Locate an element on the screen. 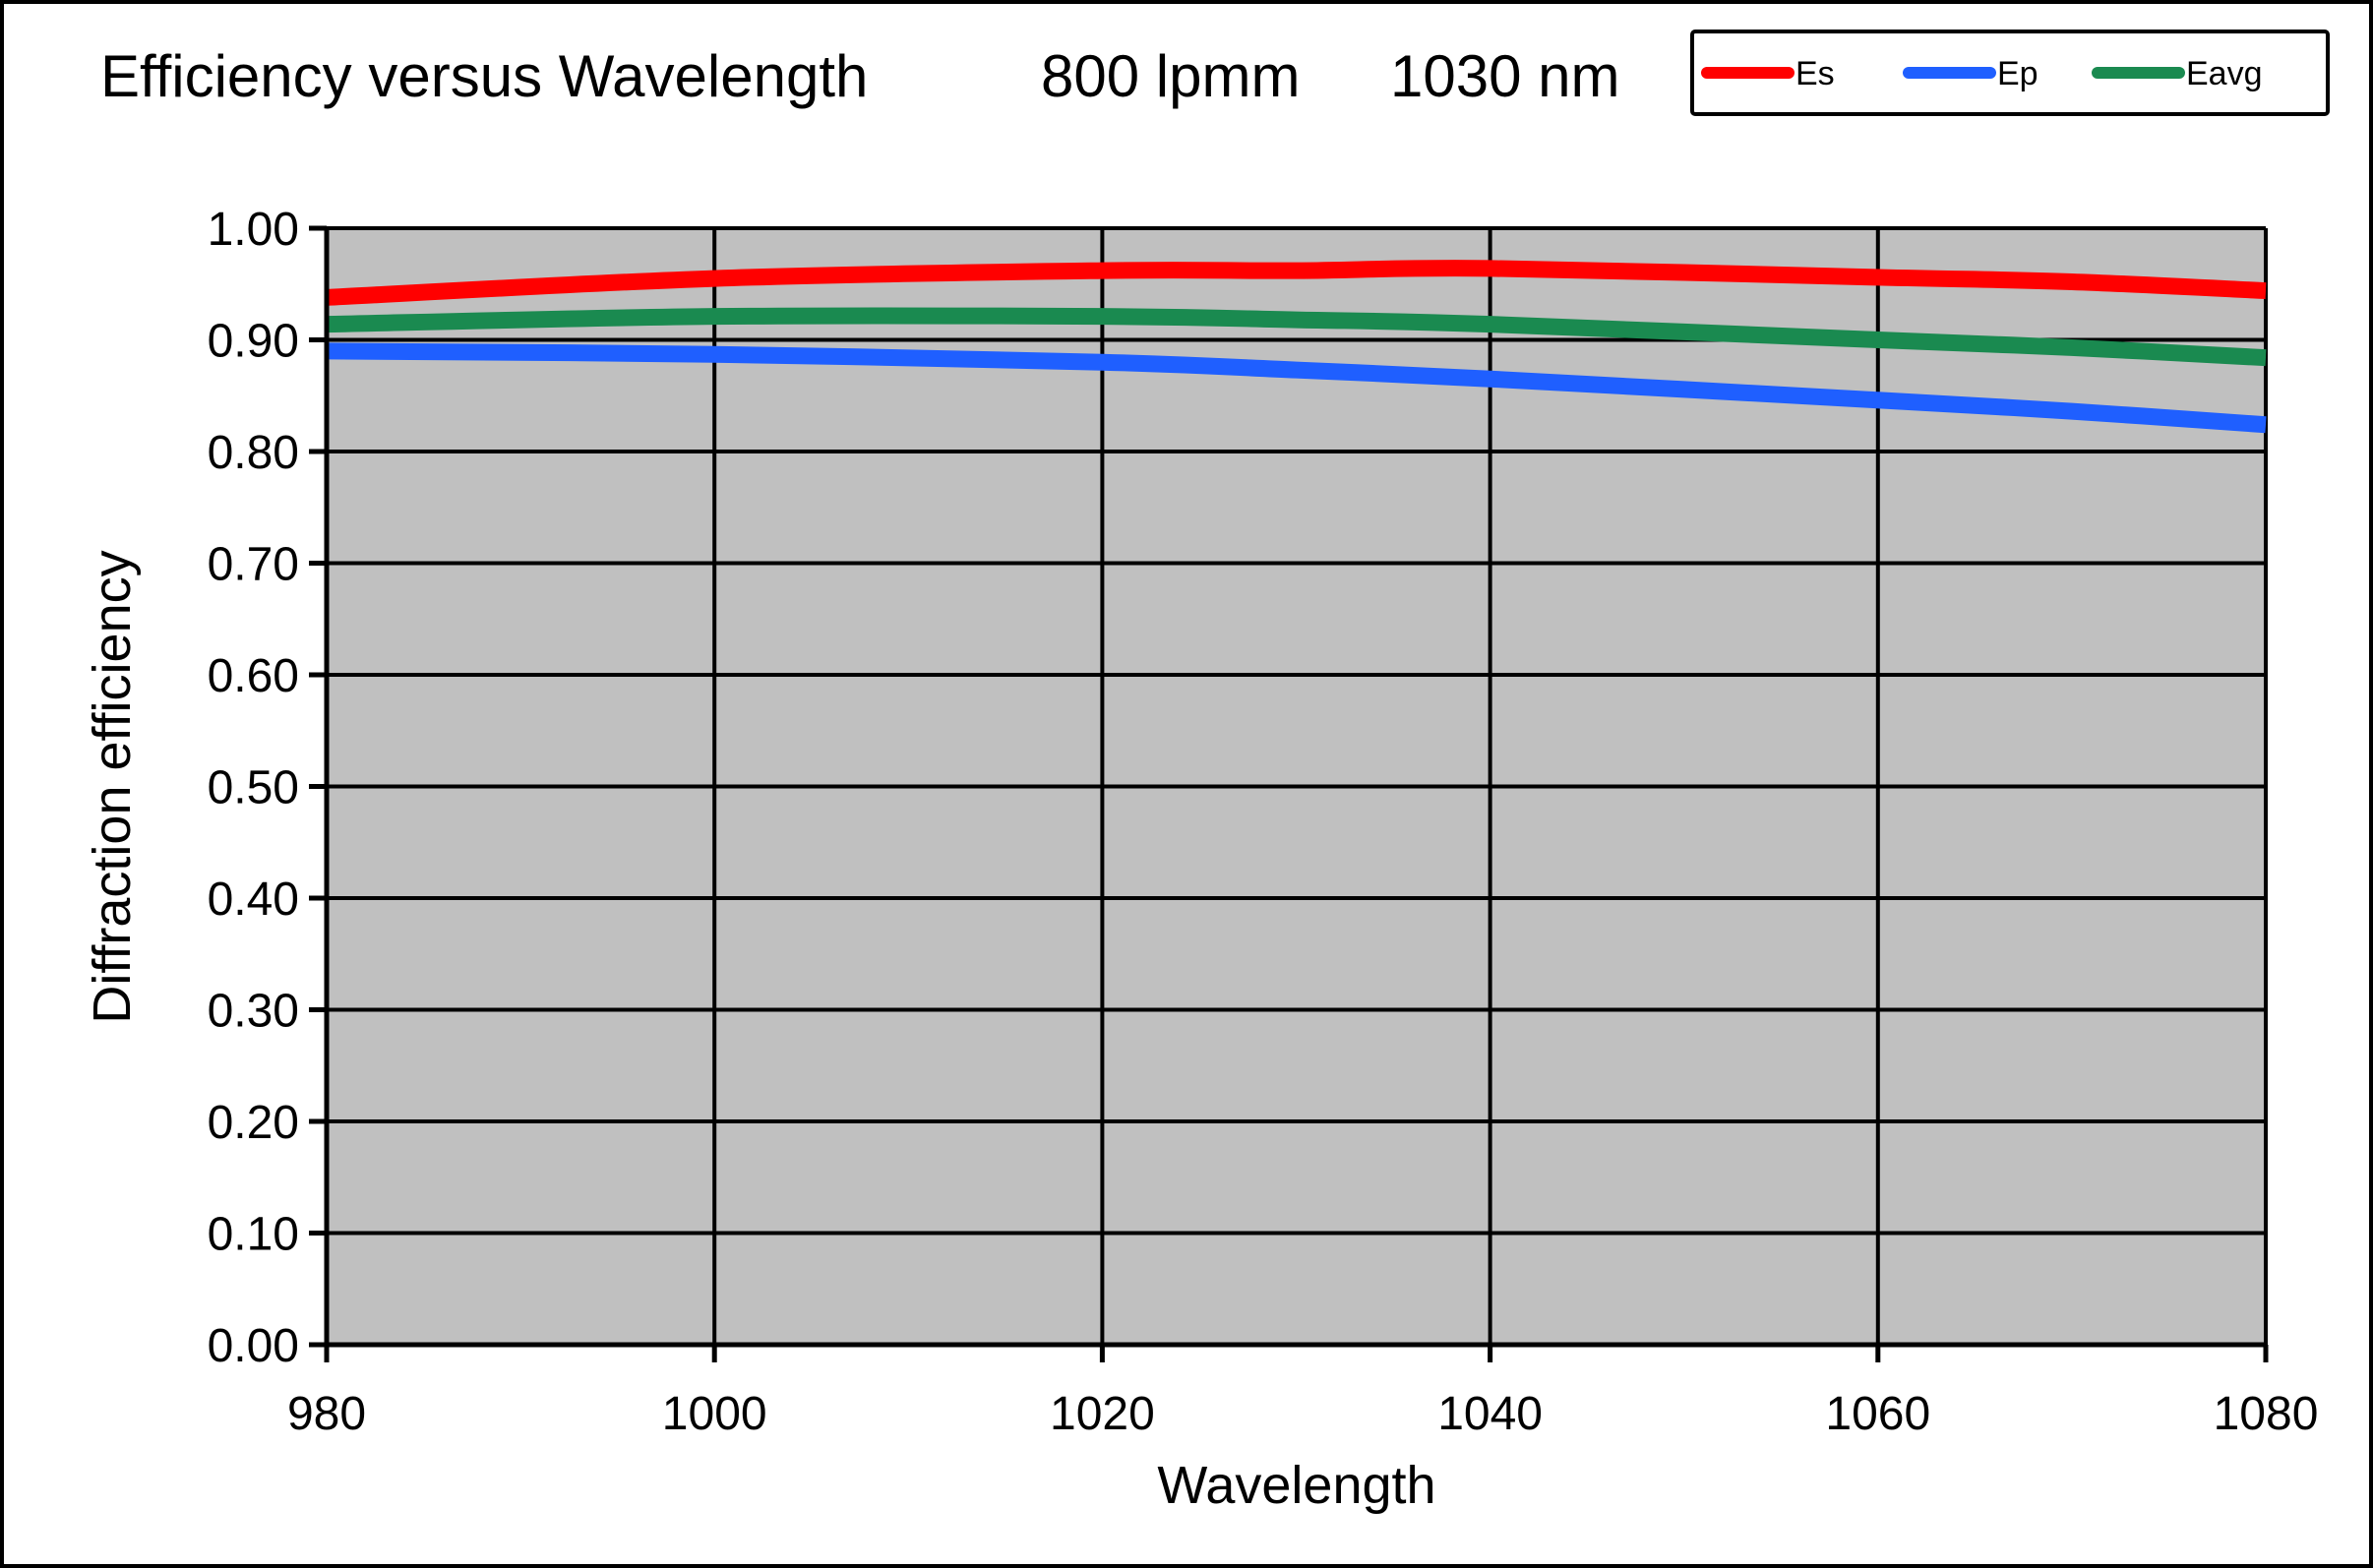  legend-label-es: Es is located at coordinates (1815, 73).